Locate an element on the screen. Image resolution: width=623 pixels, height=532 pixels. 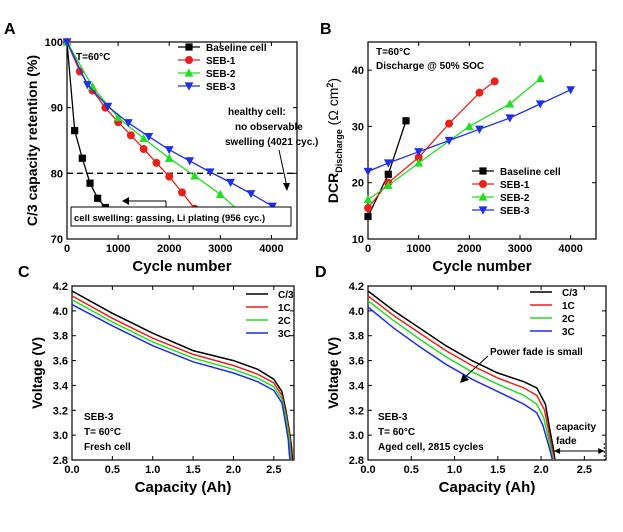
y-axis-label: DCRDischarge (Ω cm2) is located at coordinates (334, 140).